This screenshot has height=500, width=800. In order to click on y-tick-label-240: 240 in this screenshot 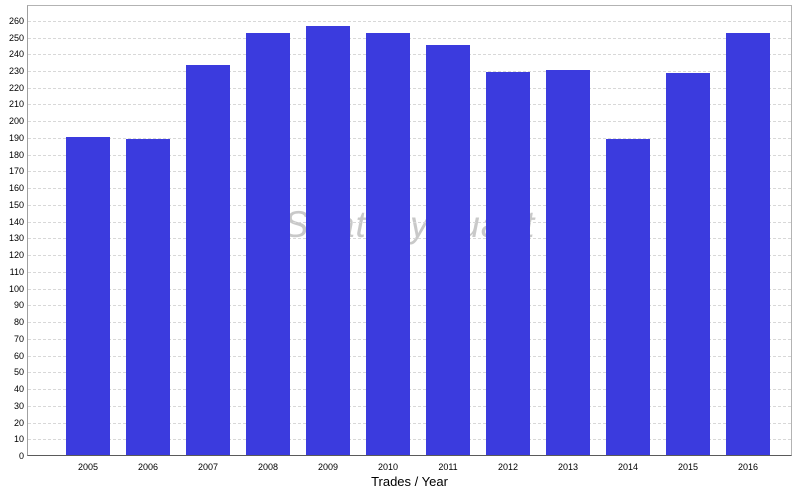, I will do `click(16, 54)`.